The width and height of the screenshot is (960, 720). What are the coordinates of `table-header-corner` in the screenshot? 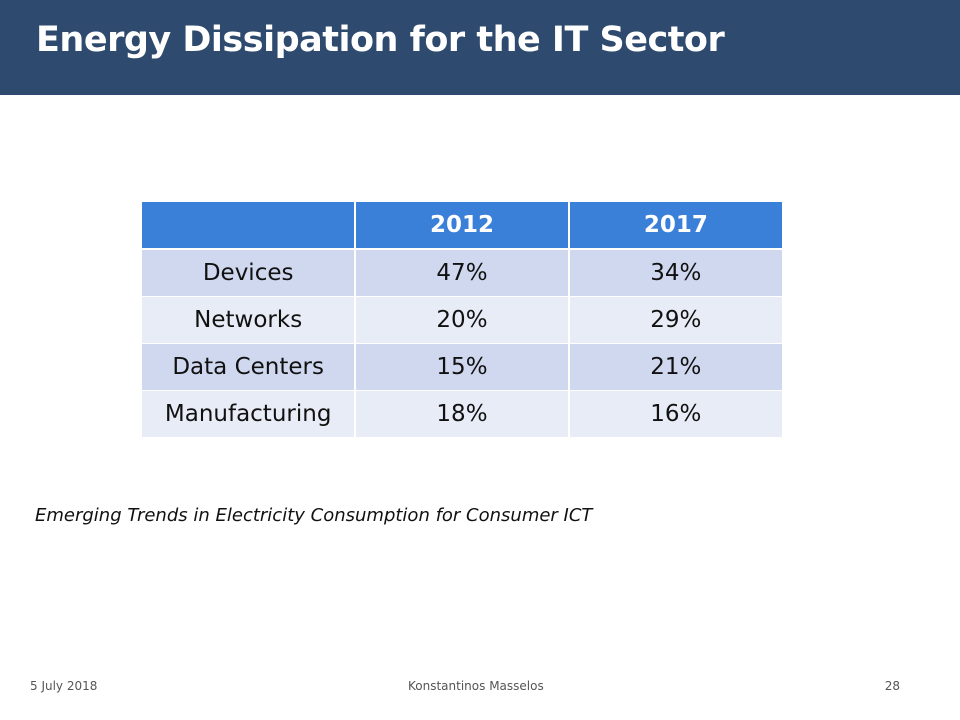 It's located at (249, 226).